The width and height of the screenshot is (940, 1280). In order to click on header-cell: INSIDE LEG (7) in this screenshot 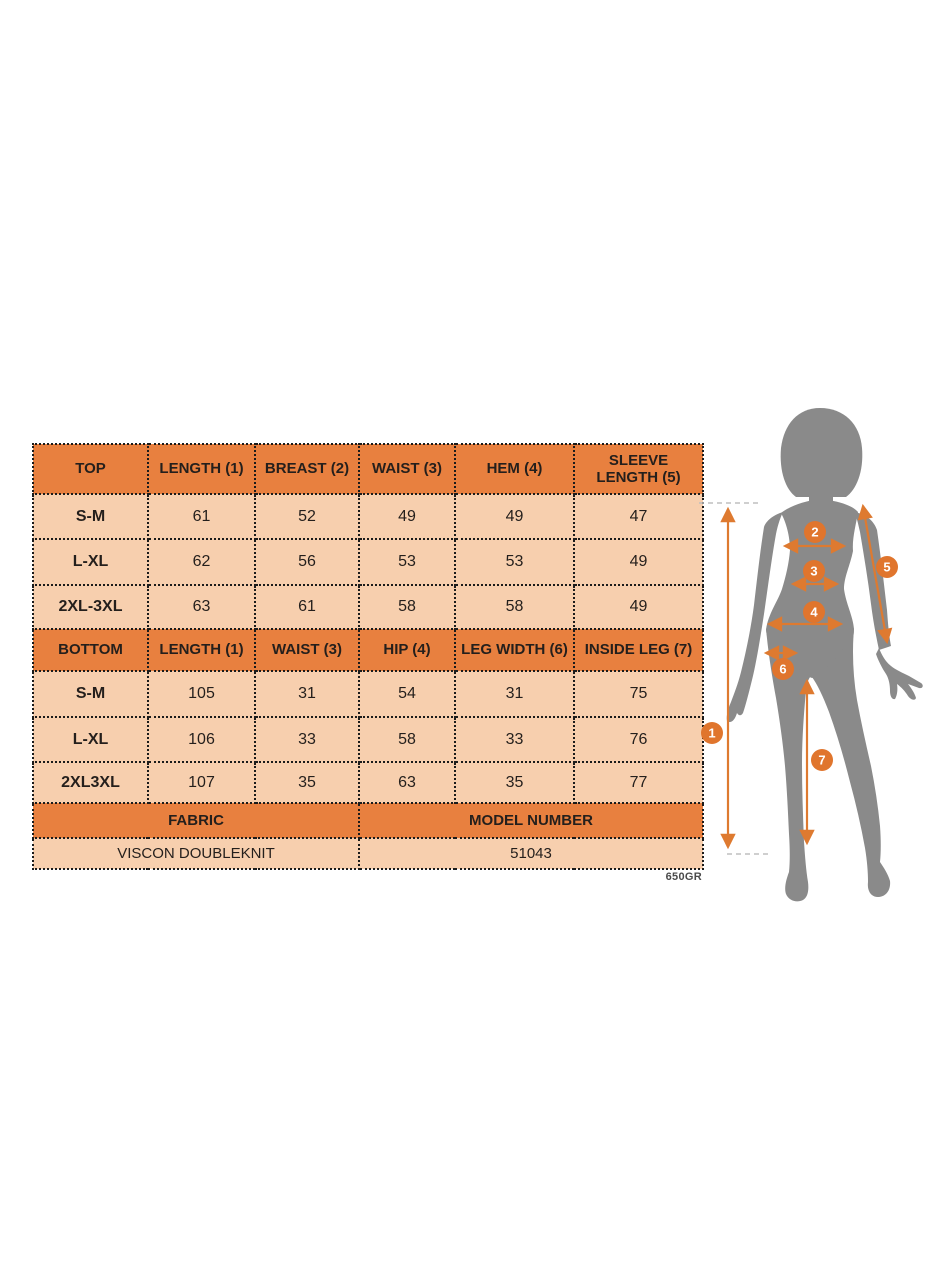, I will do `click(638, 650)`.